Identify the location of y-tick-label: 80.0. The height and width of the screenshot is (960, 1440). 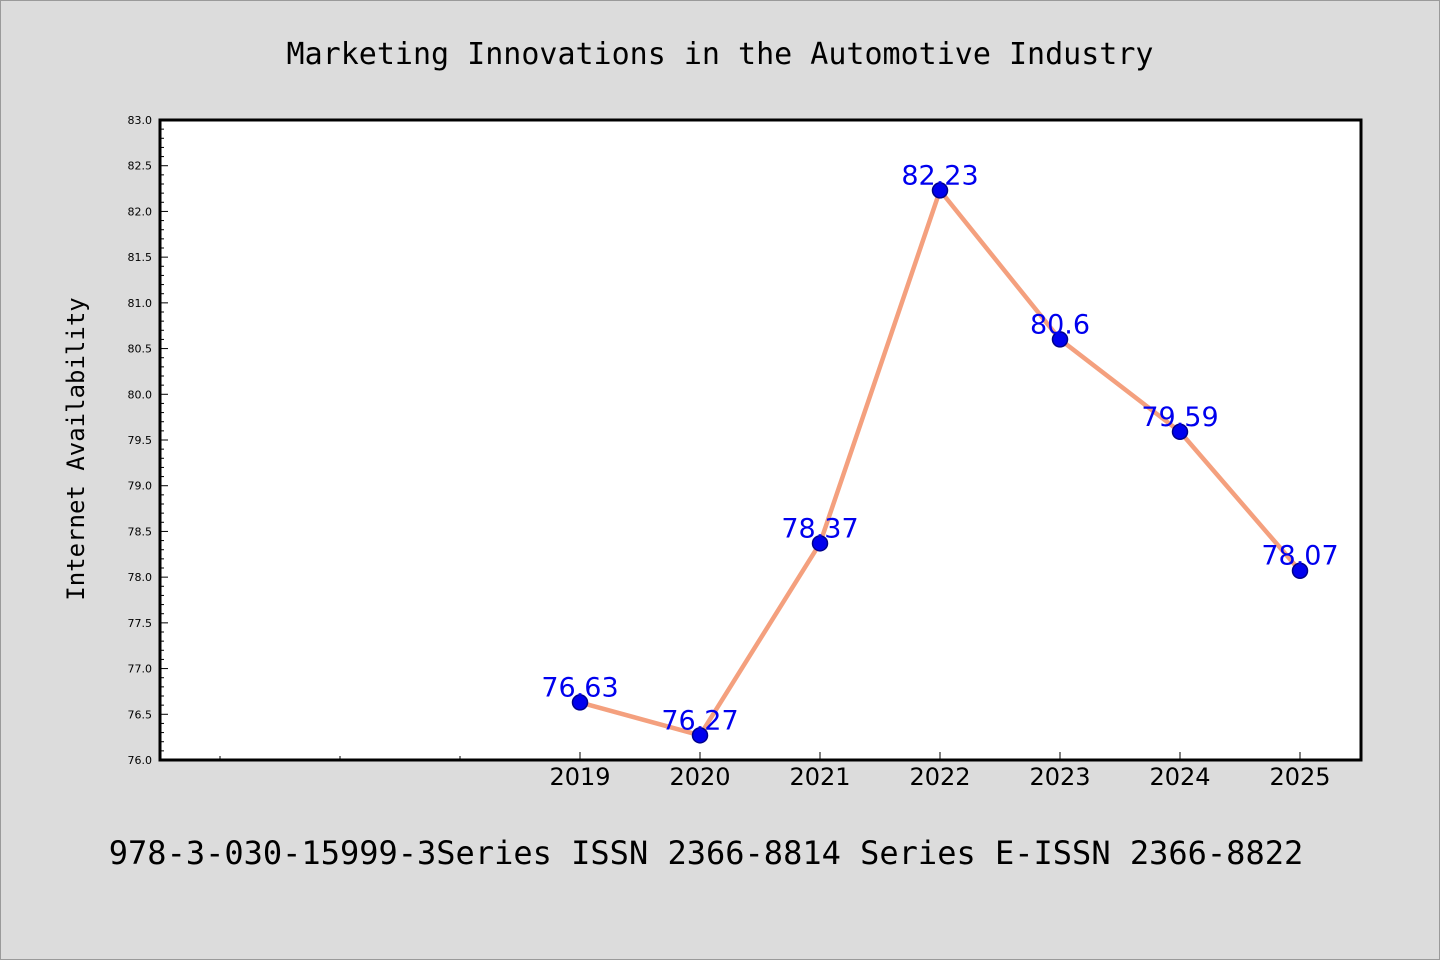
(140, 394).